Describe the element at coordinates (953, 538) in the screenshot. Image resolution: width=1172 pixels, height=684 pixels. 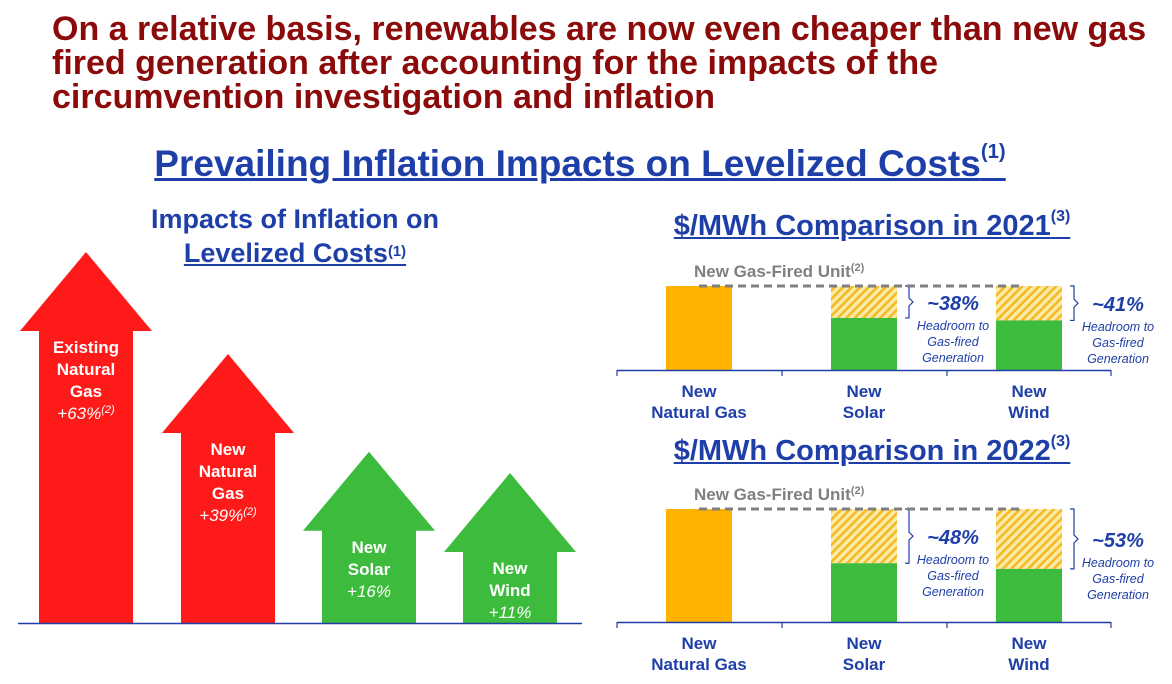
I see `cmp2022-new-solar-headroom-pct: ~48%` at that location.